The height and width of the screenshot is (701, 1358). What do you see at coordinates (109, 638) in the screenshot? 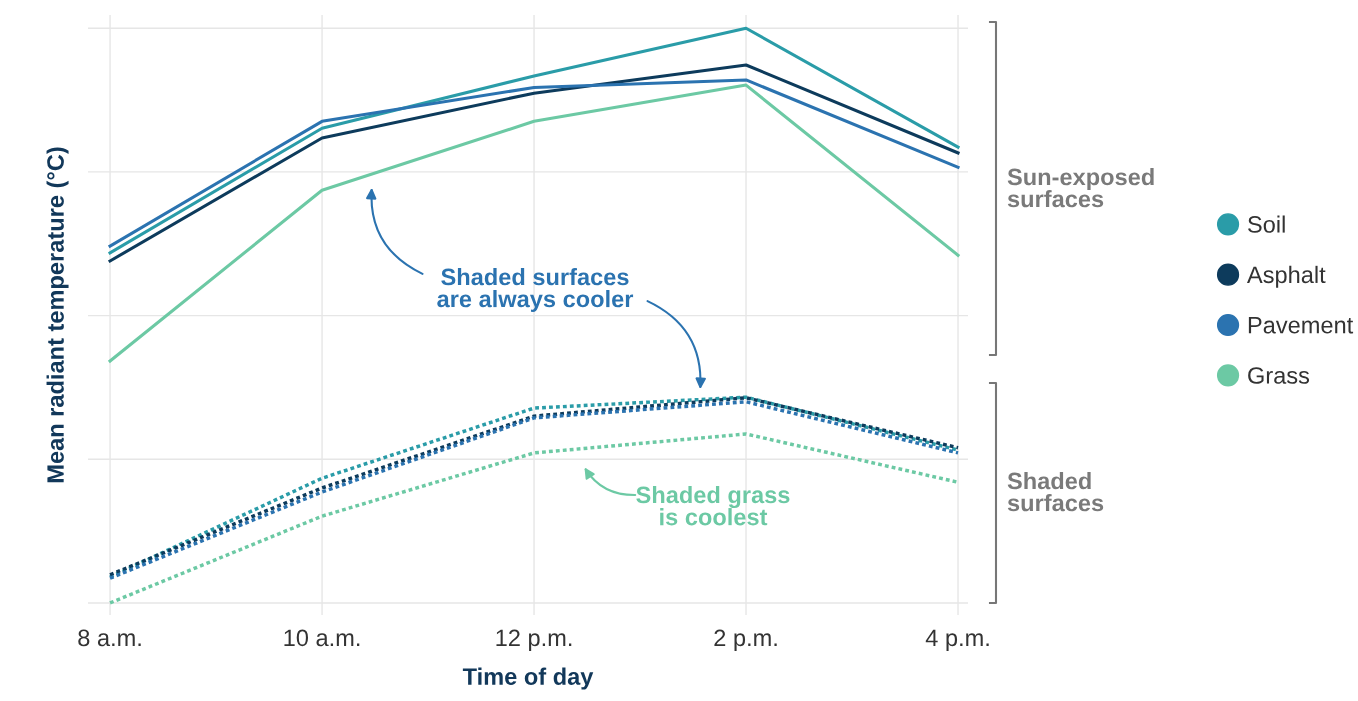
I see `x-tick-label: 8 a.m.` at bounding box center [109, 638].